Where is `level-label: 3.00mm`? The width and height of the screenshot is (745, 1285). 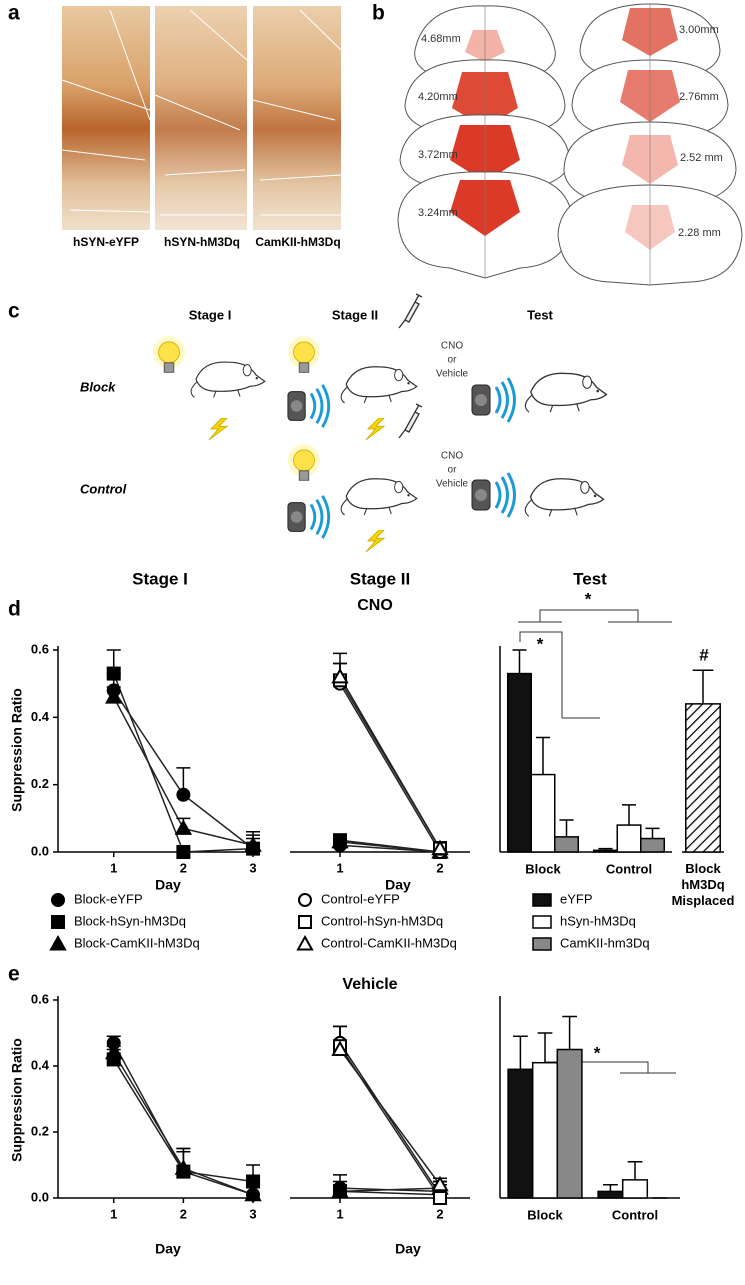
level-label: 3.00mm is located at coordinates (699, 30).